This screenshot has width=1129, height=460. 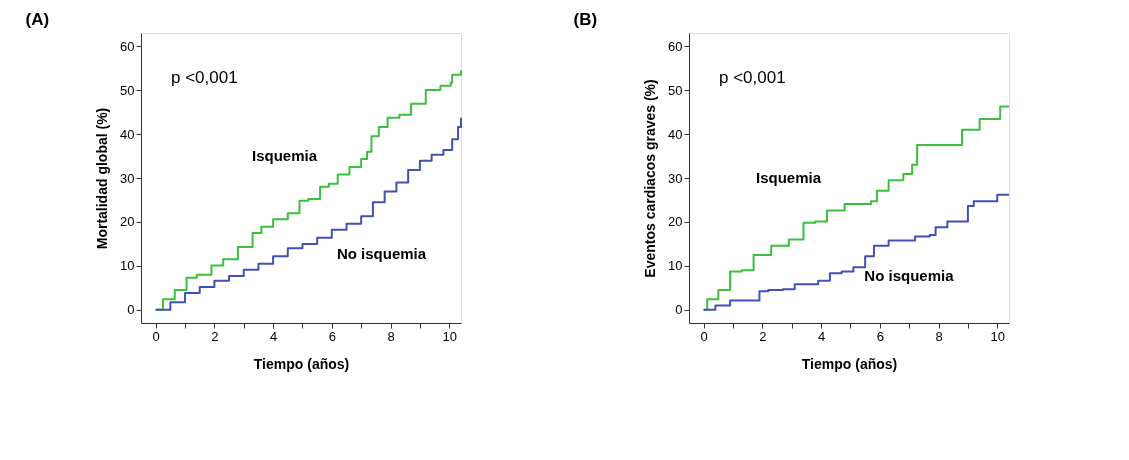 What do you see at coordinates (37, 19) in the screenshot?
I see `chart-title: (A)` at bounding box center [37, 19].